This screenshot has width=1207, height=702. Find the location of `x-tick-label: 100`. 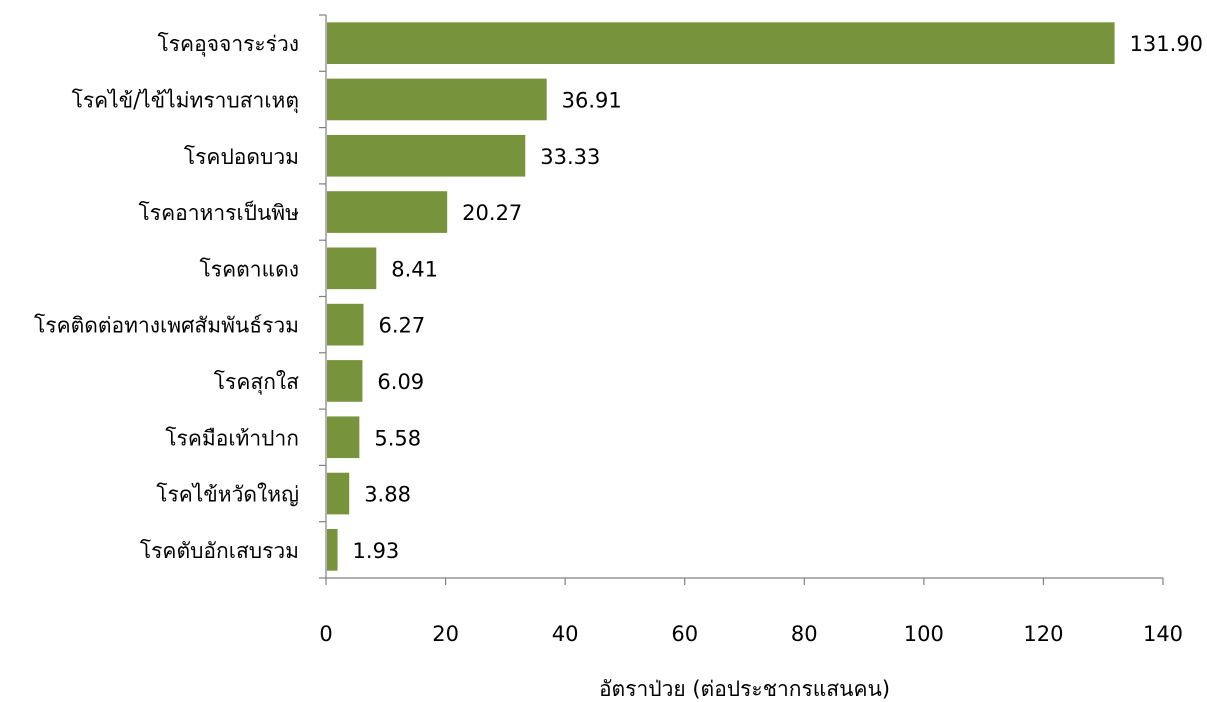

x-tick-label: 100 is located at coordinates (924, 634).